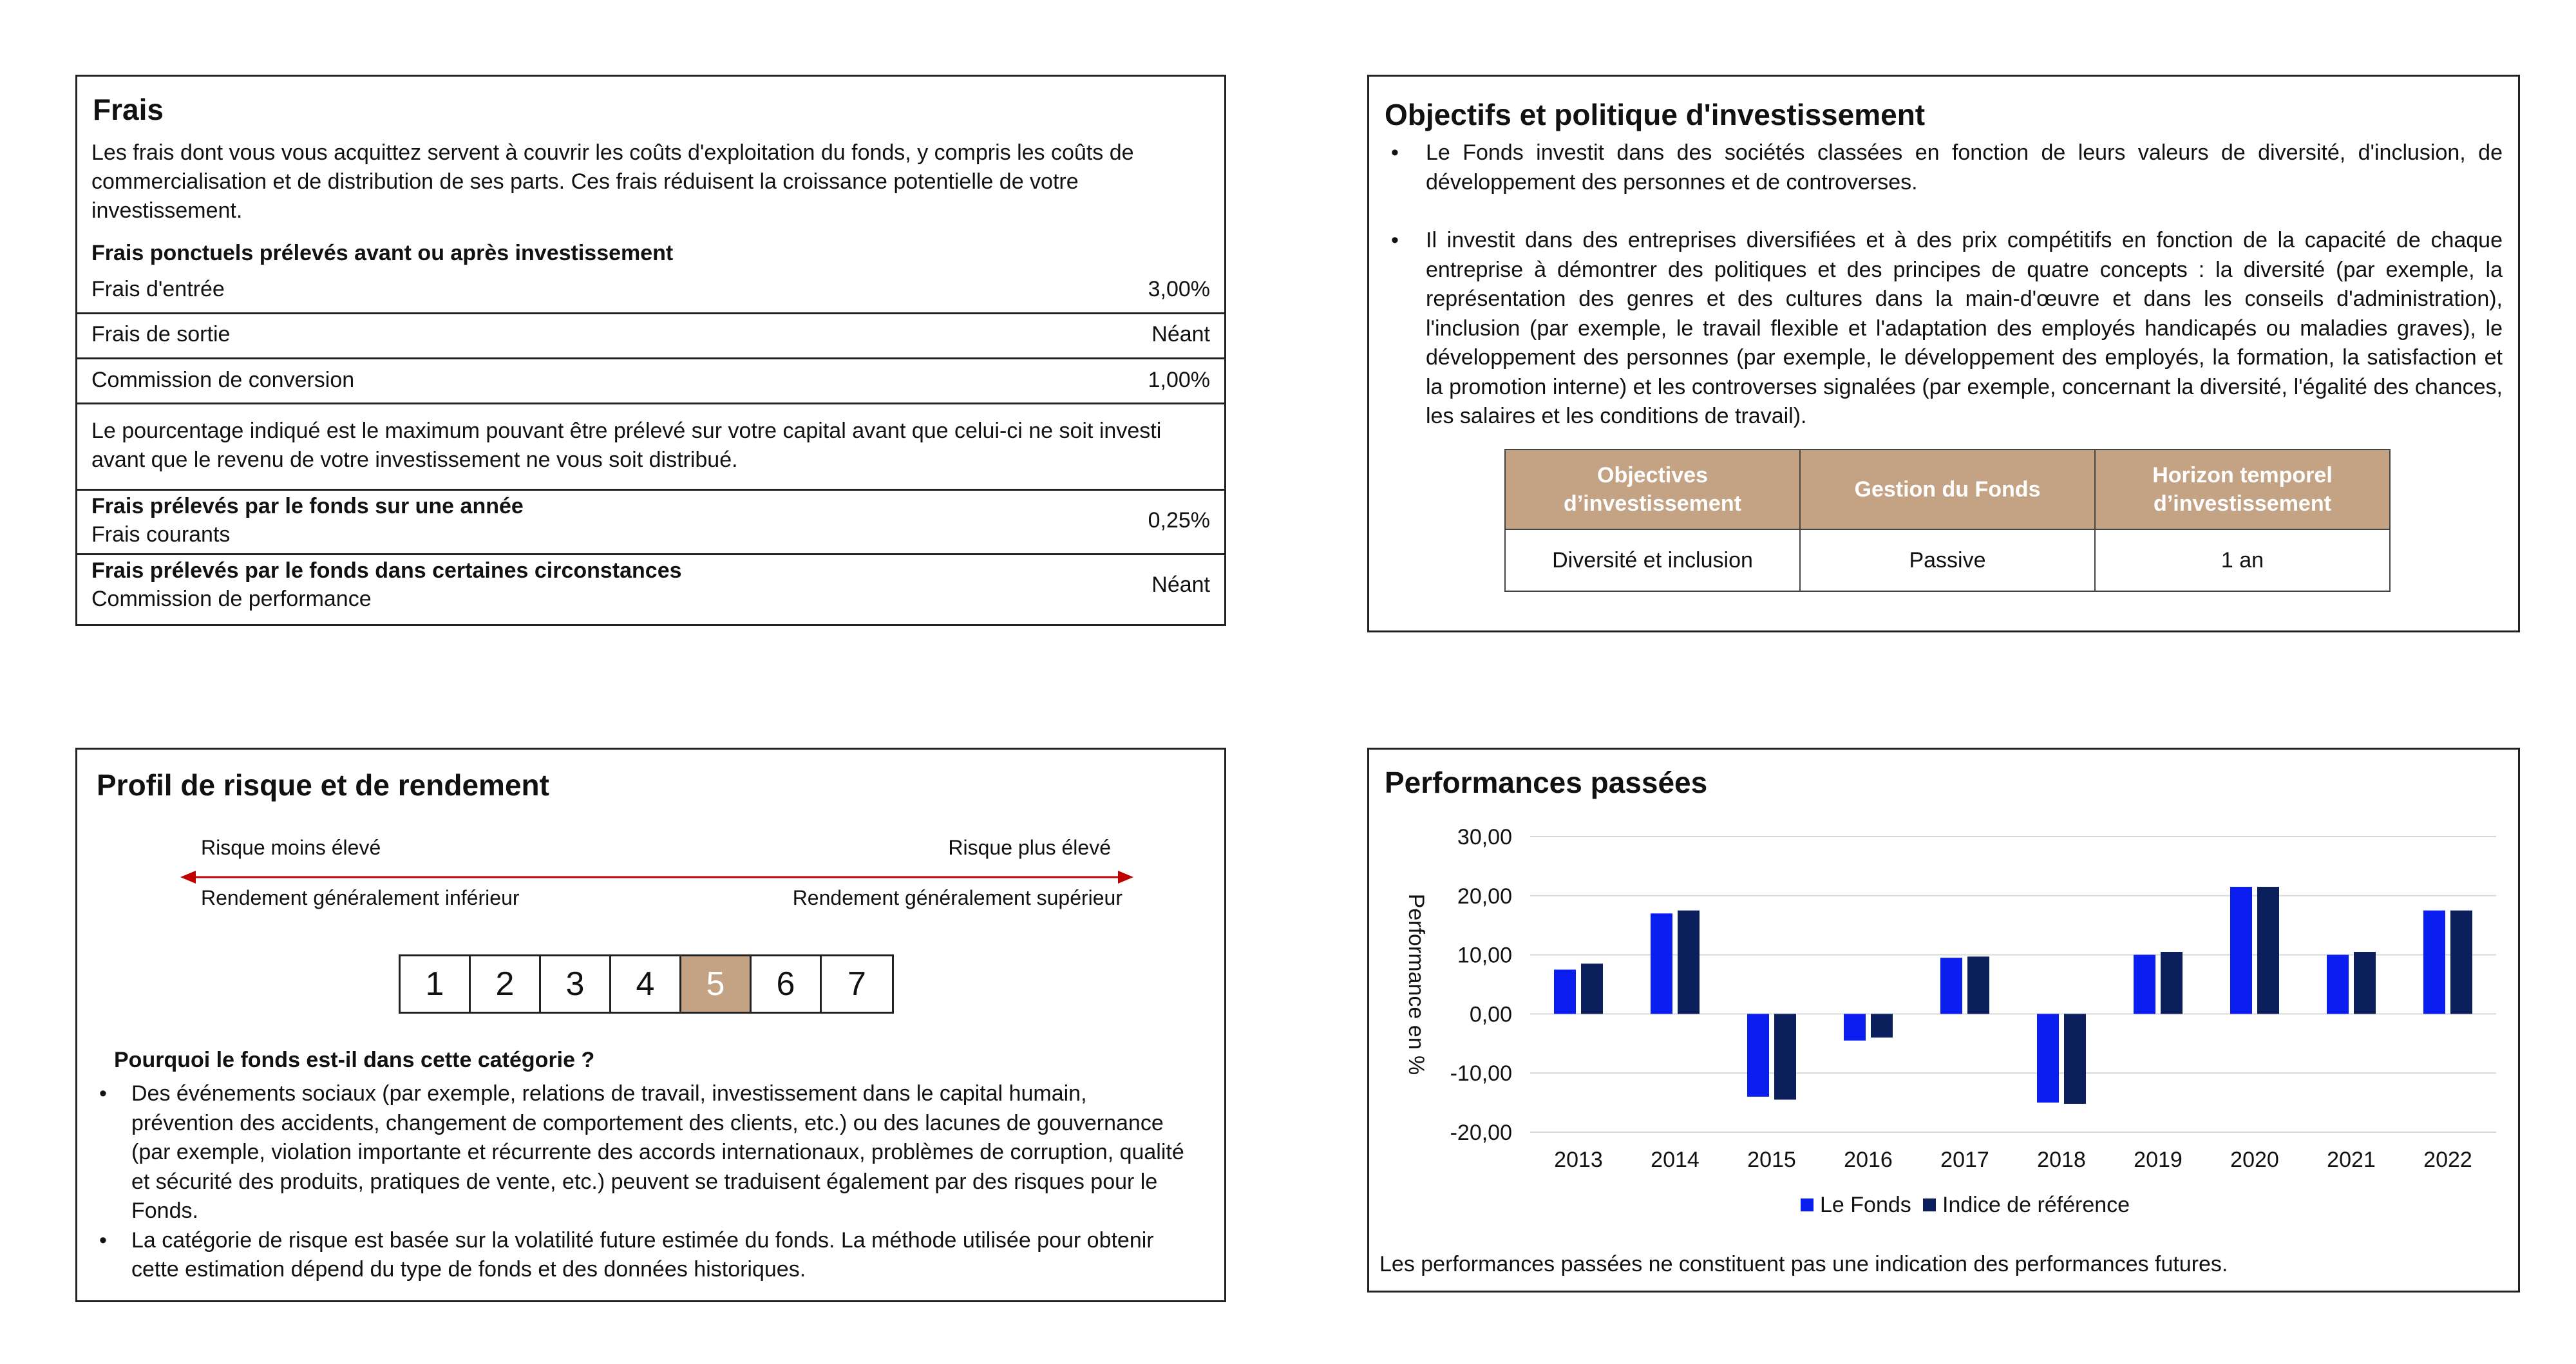  I want to click on risk-level-5: 5, so click(716, 984).